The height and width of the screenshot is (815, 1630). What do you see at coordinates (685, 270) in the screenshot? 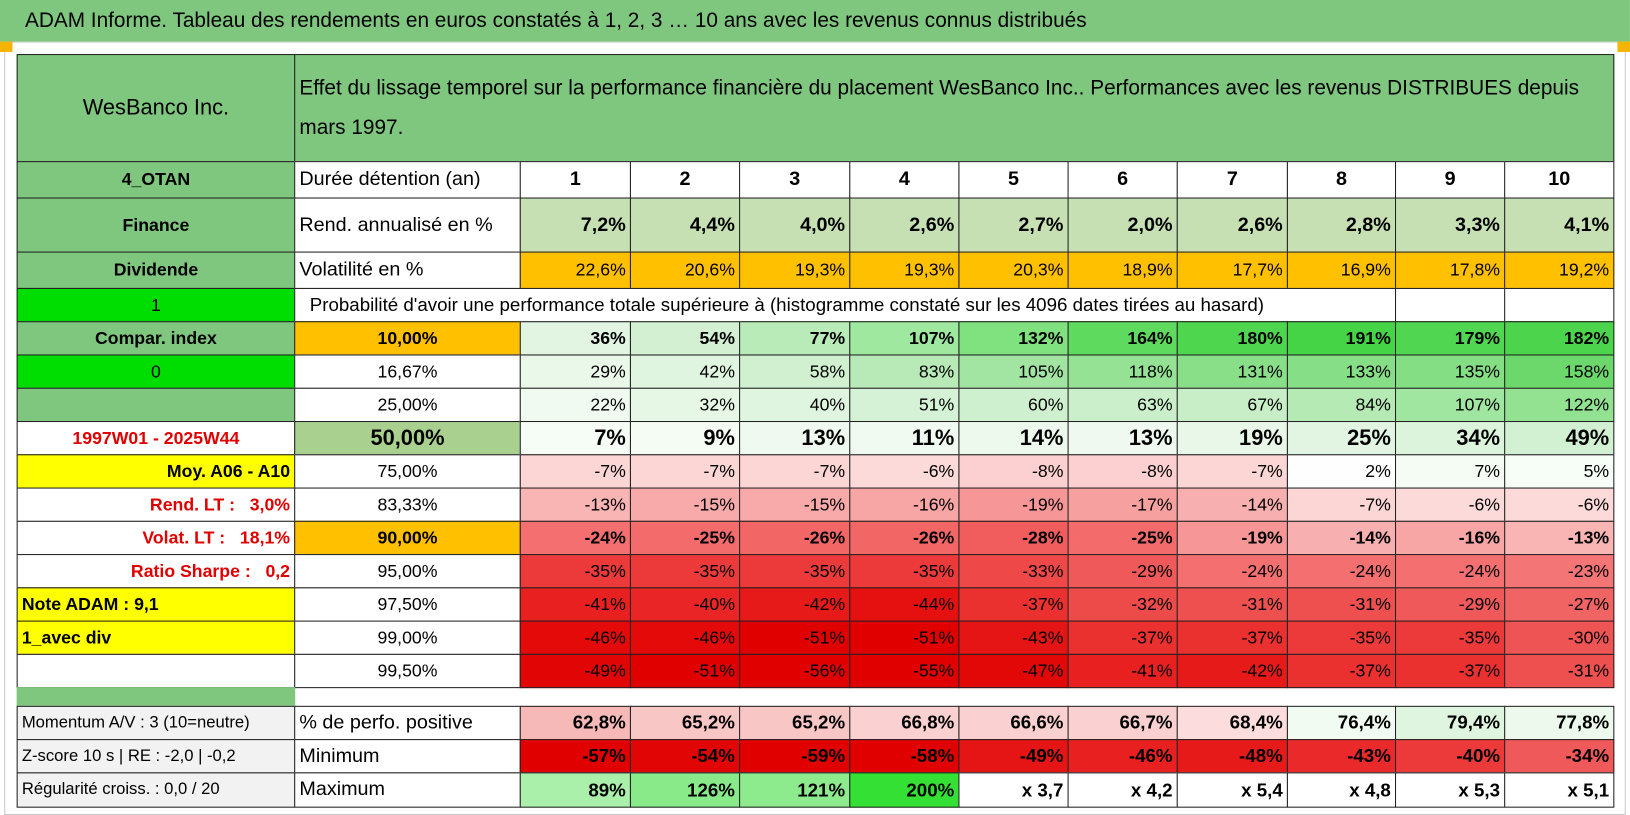
I see `value-cell: 20,6%` at bounding box center [685, 270].